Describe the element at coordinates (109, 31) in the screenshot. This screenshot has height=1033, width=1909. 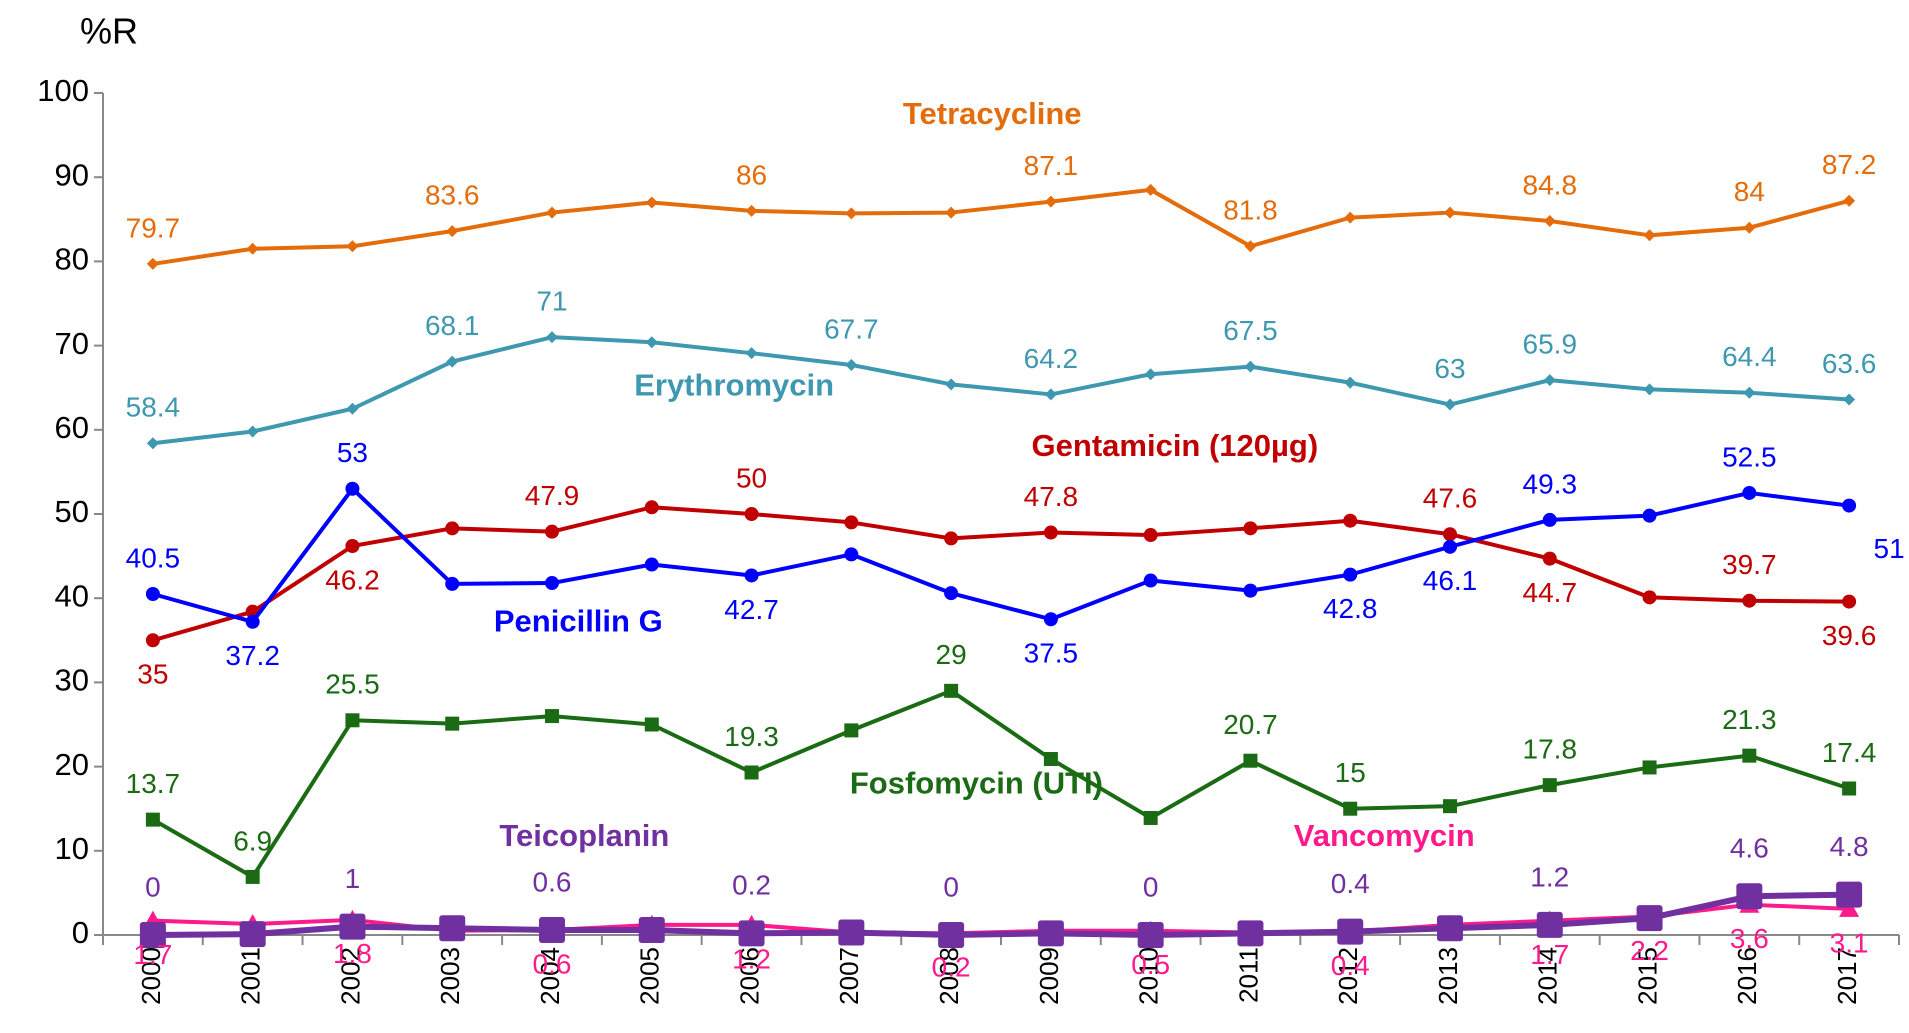
I see `y-axis-label: %R` at that location.